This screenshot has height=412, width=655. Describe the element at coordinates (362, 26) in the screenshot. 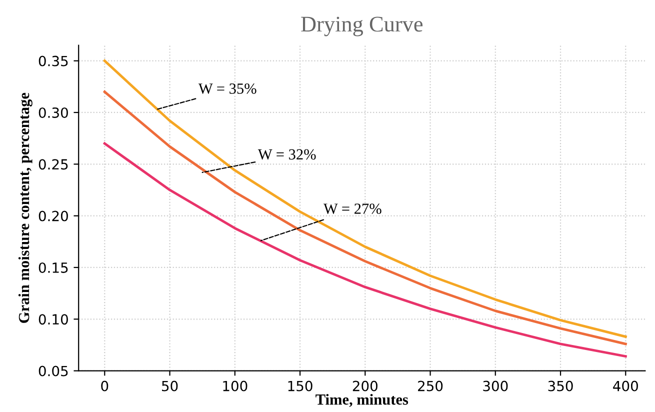

I see `chart-title: Drying Curve` at that location.